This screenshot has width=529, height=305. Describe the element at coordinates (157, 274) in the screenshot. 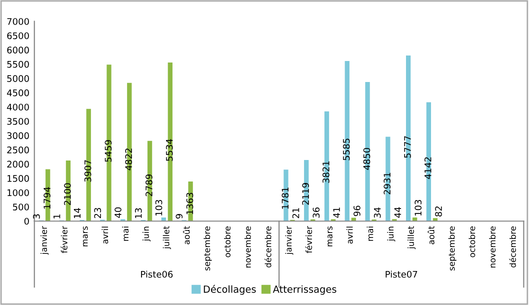

I see `text: Piste06` at that location.